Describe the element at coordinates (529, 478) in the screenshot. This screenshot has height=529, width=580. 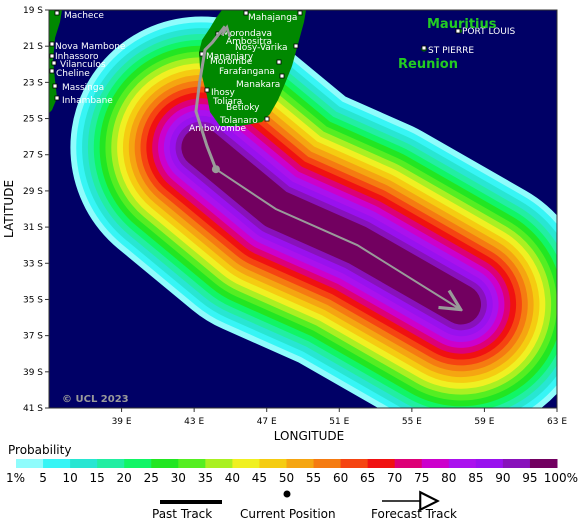
I see `color-bar-label: 95` at that location.